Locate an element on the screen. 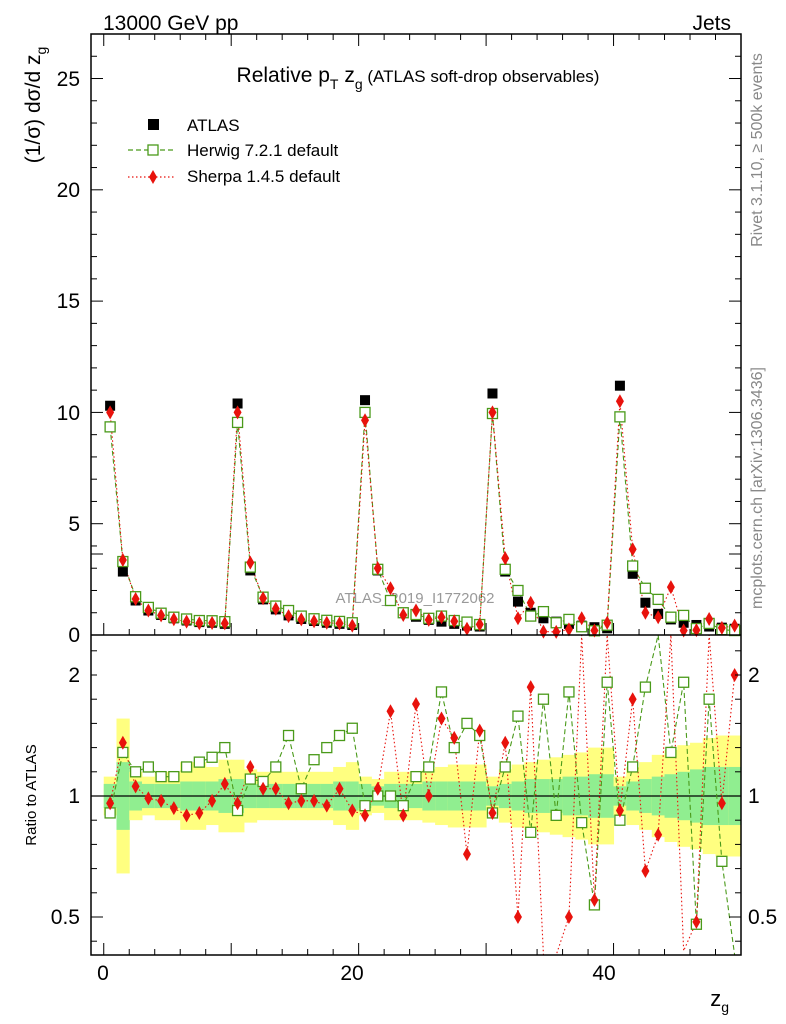 This screenshot has height=1024, width=786. ratio-y-tick-label-right: 1 is located at coordinates (754, 796).